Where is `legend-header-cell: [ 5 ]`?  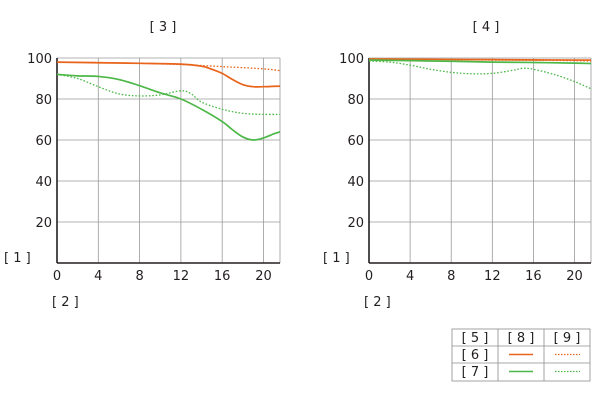 legend-header-cell: [ 5 ] is located at coordinates (475, 338).